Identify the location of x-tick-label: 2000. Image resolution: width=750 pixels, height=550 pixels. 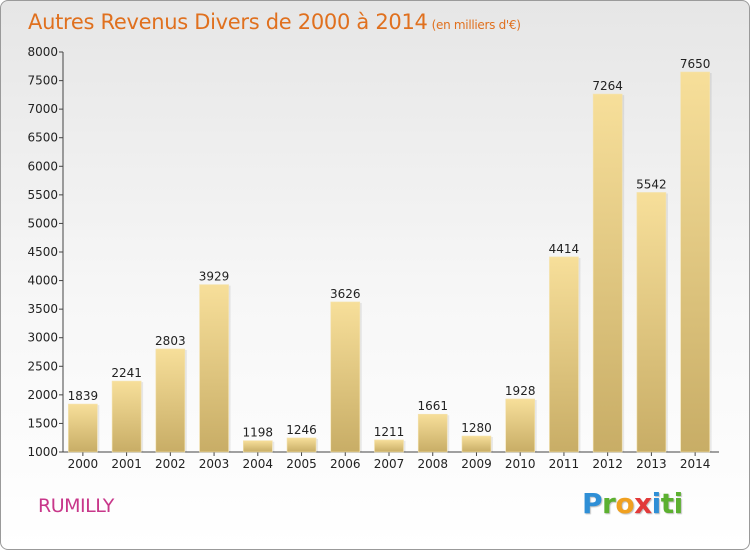
(83, 464).